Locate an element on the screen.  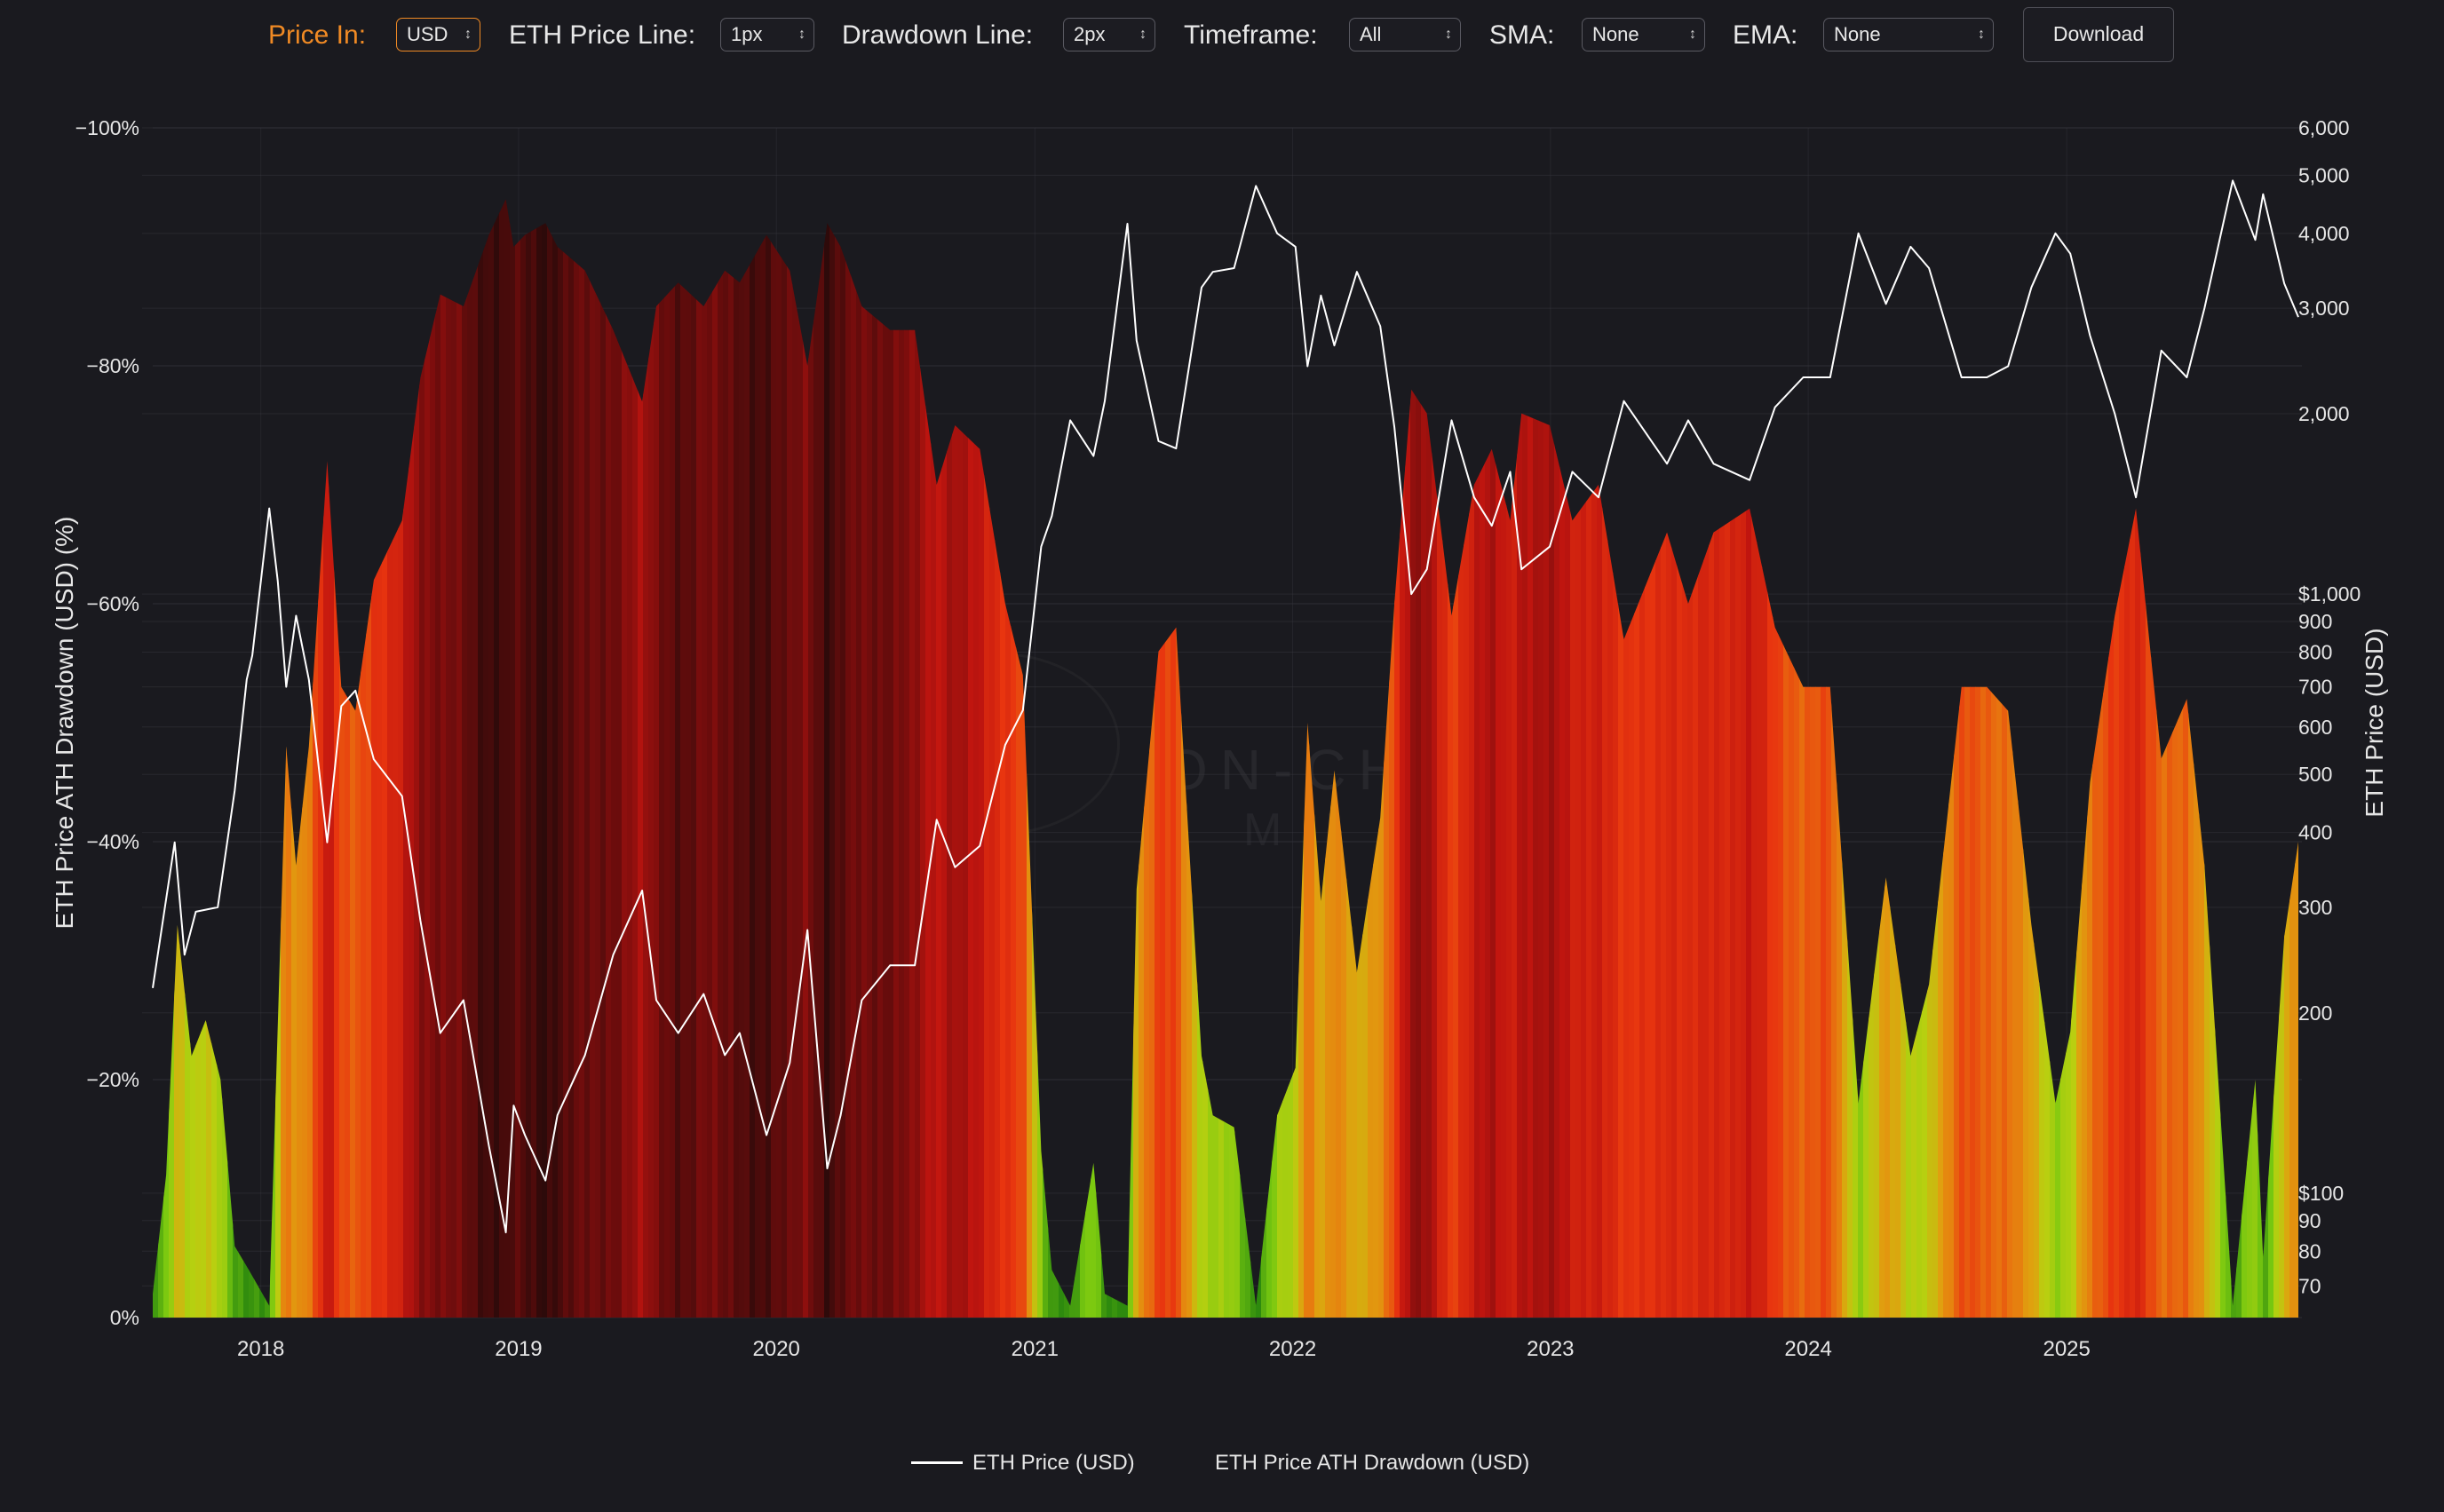
y-right-tick-label: 90 is located at coordinates (2310, 1221).